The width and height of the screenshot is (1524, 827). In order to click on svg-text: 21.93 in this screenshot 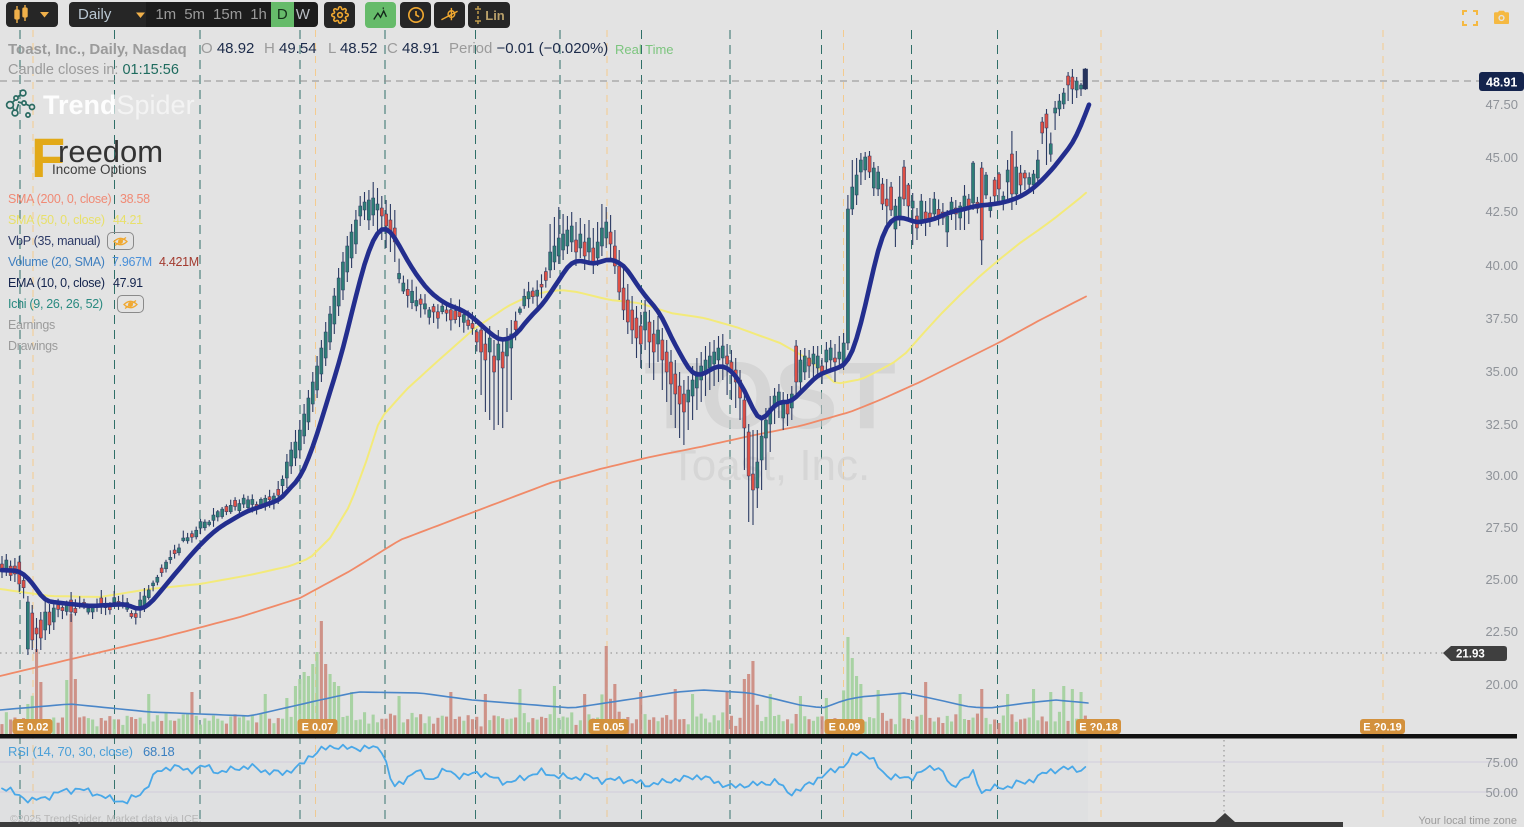, I will do `click(1470, 655)`.